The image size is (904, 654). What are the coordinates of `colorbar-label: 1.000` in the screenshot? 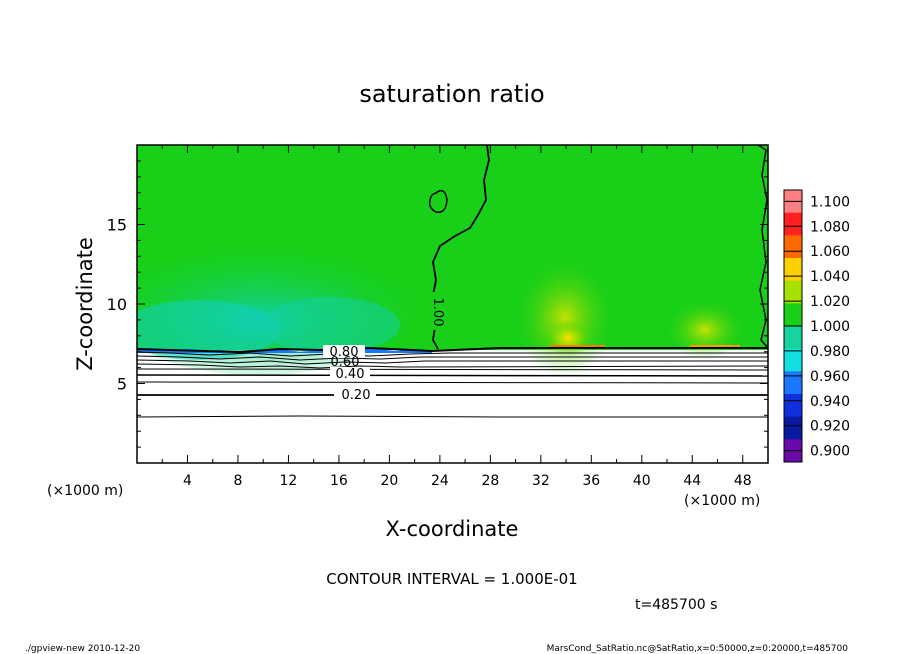 It's located at (830, 327).